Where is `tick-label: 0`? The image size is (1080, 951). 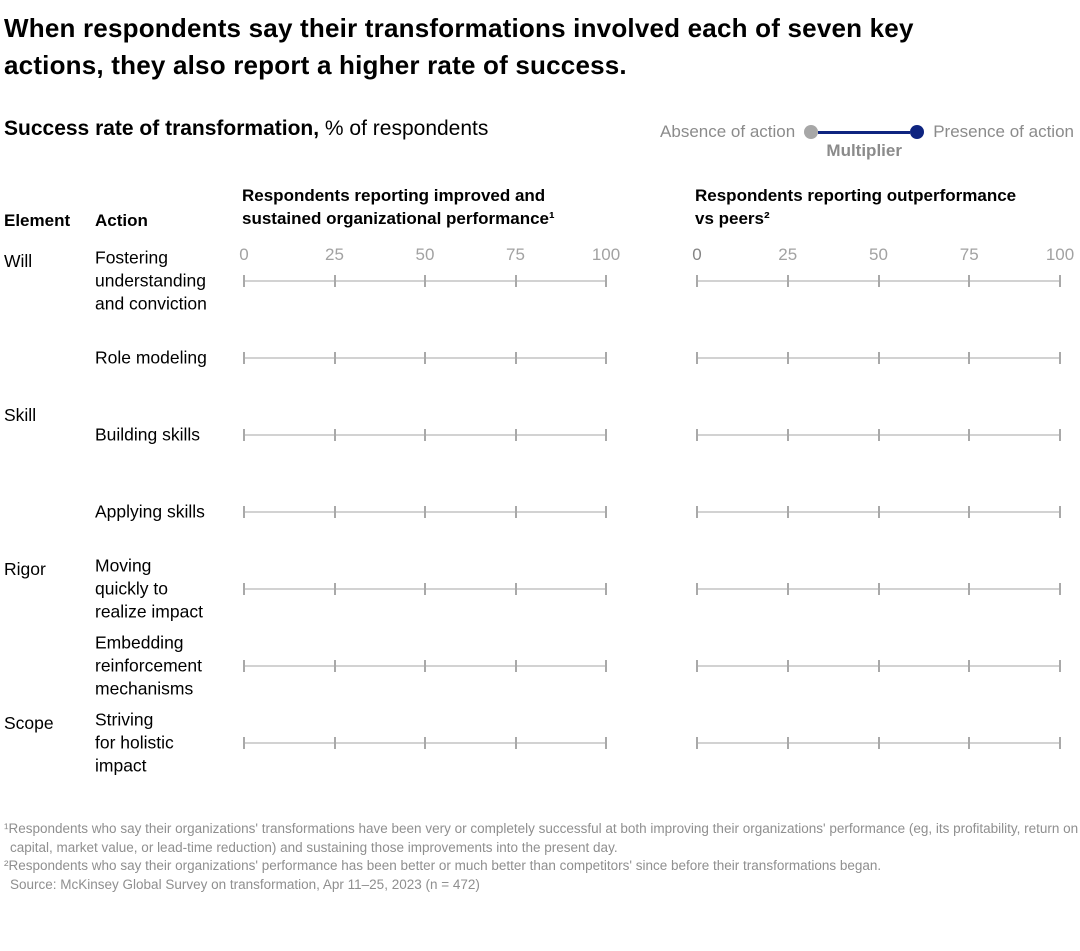
tick-label: 0 is located at coordinates (697, 254).